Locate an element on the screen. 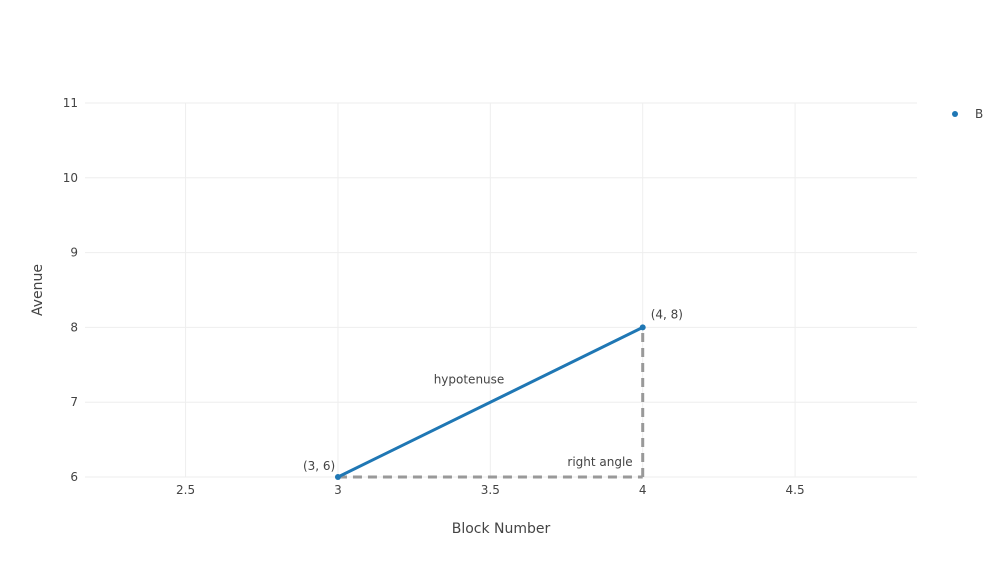 The height and width of the screenshot is (561, 1000). guides is located at coordinates (491, 403).